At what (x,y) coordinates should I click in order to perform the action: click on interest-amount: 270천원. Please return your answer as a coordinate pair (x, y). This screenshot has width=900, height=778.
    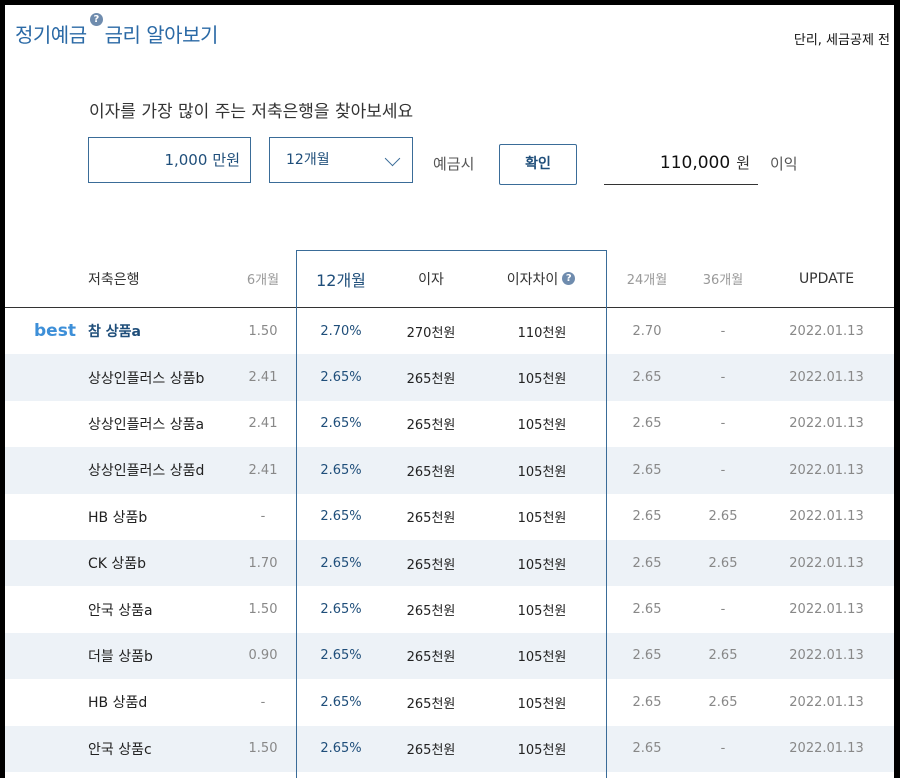
    Looking at the image, I should click on (431, 333).